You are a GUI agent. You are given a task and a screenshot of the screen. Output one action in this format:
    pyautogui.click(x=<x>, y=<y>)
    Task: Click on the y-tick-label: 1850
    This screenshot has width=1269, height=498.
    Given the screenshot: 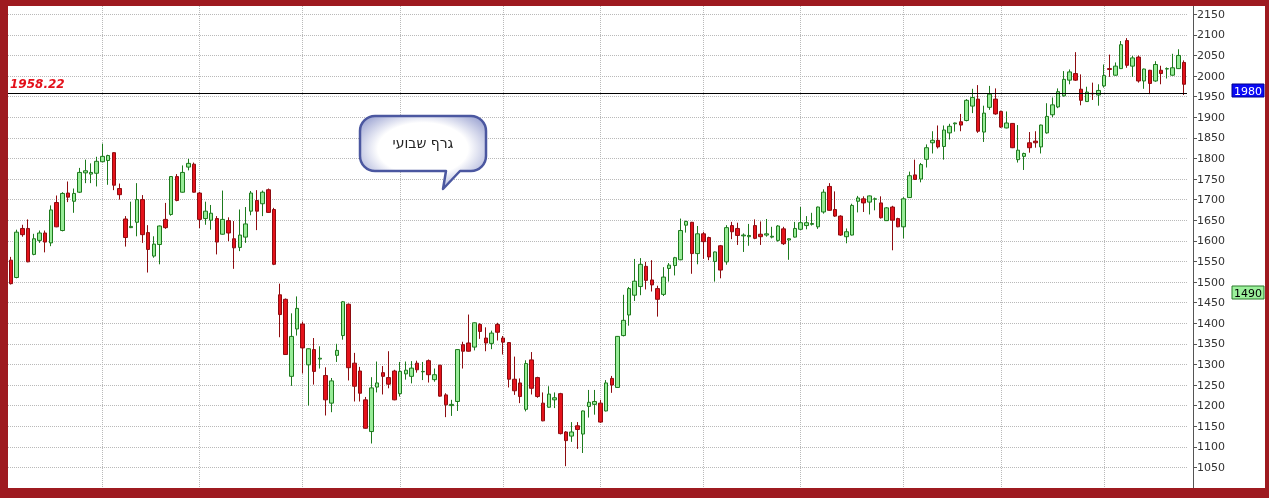 What is the action you would take?
    pyautogui.click(x=1211, y=138)
    